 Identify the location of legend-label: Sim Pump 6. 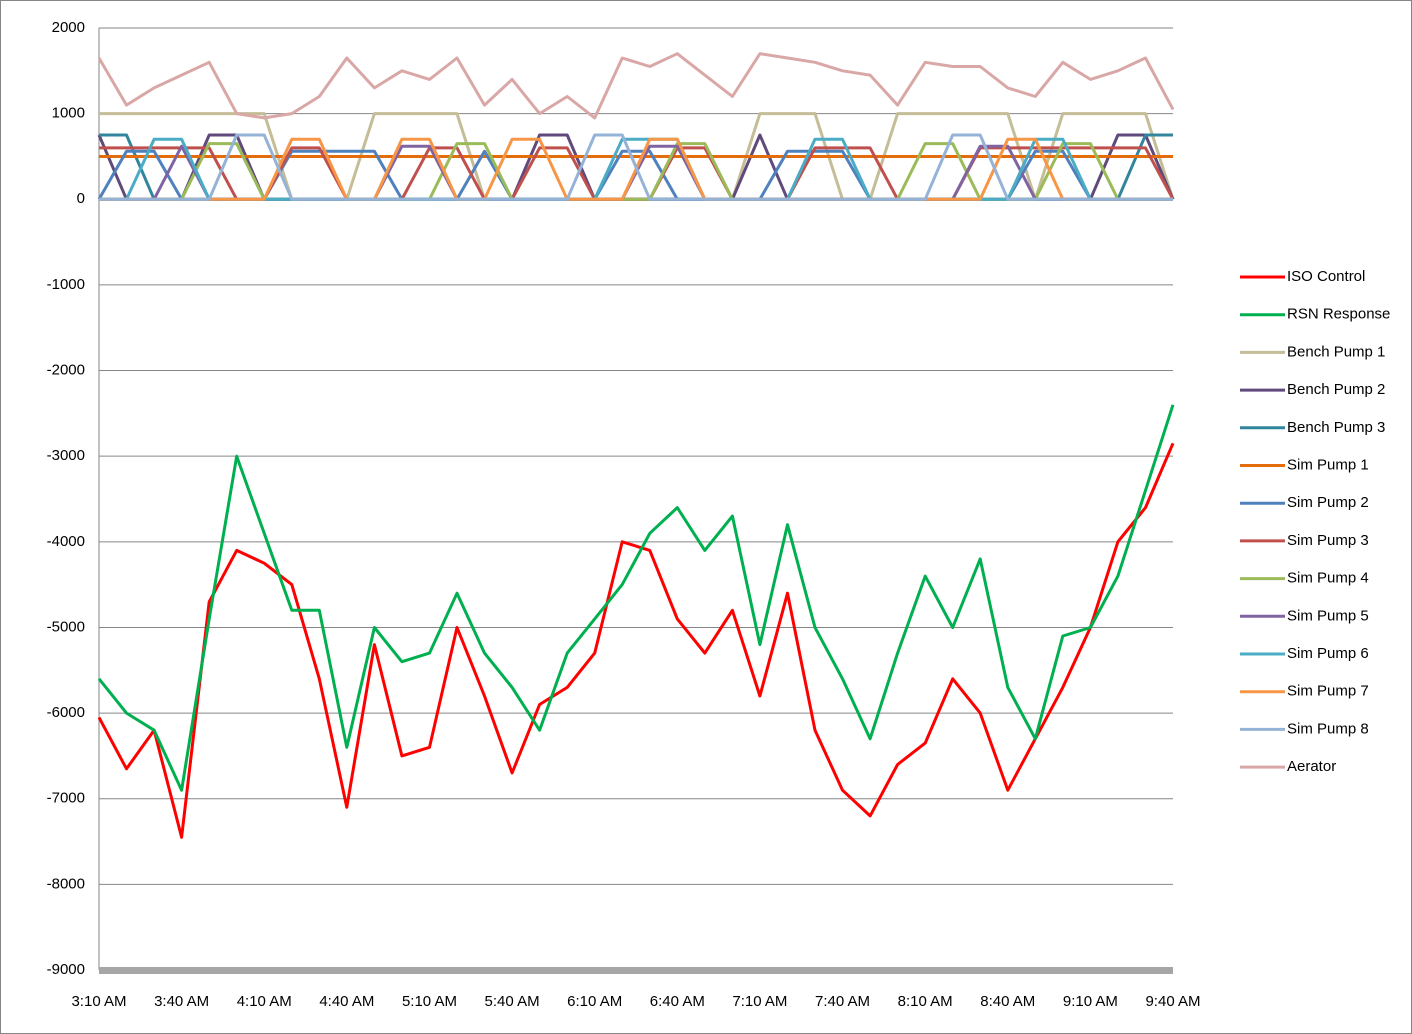
(1328, 653).